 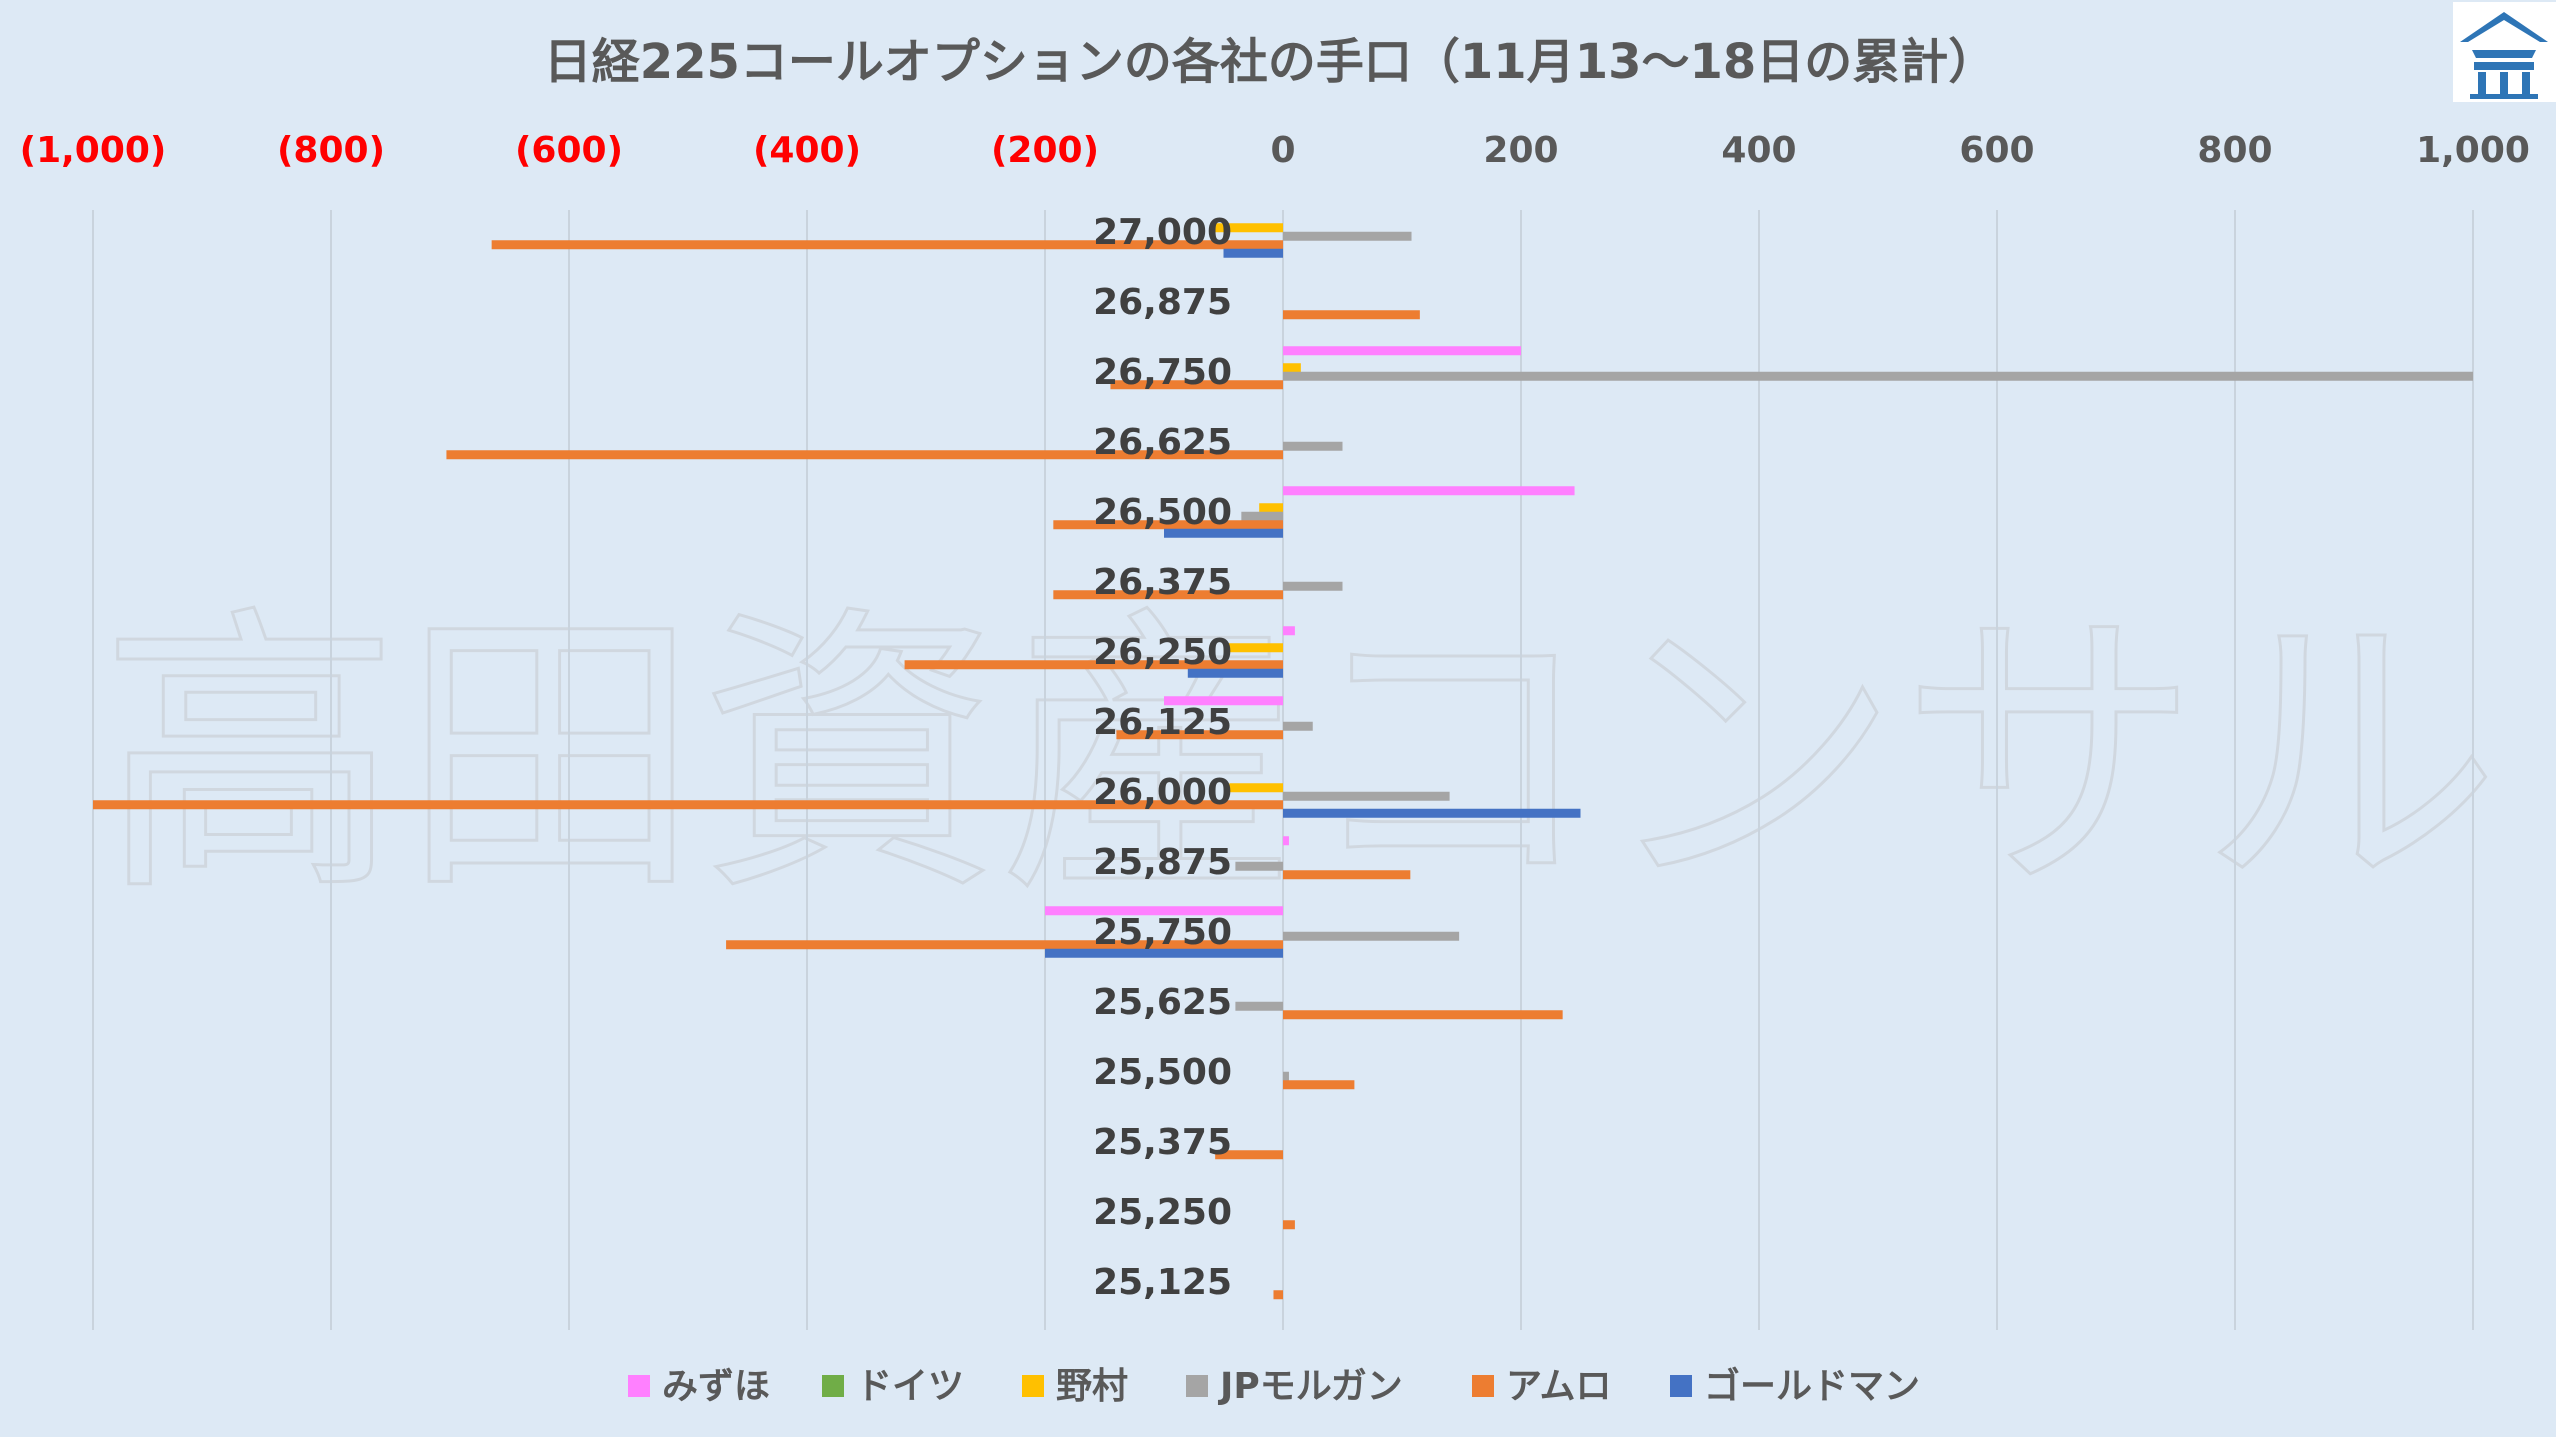 What do you see at coordinates (1282, 150) in the screenshot?
I see `x-tick-label: 0` at bounding box center [1282, 150].